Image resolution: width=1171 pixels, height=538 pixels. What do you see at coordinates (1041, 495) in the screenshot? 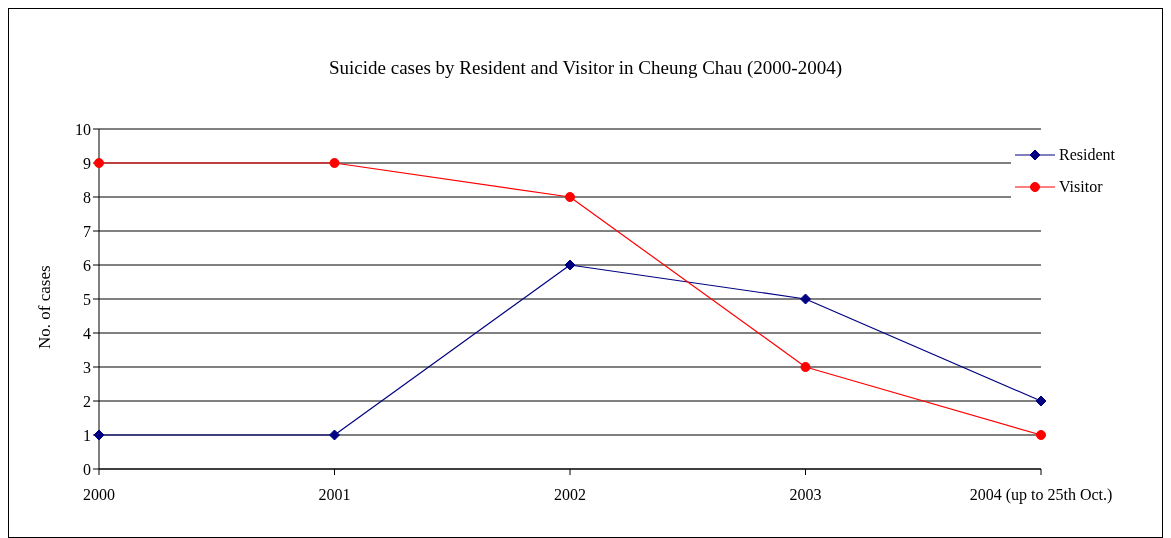
I see `x-tick-label: 2004 (up to 25th Oct.)` at bounding box center [1041, 495].